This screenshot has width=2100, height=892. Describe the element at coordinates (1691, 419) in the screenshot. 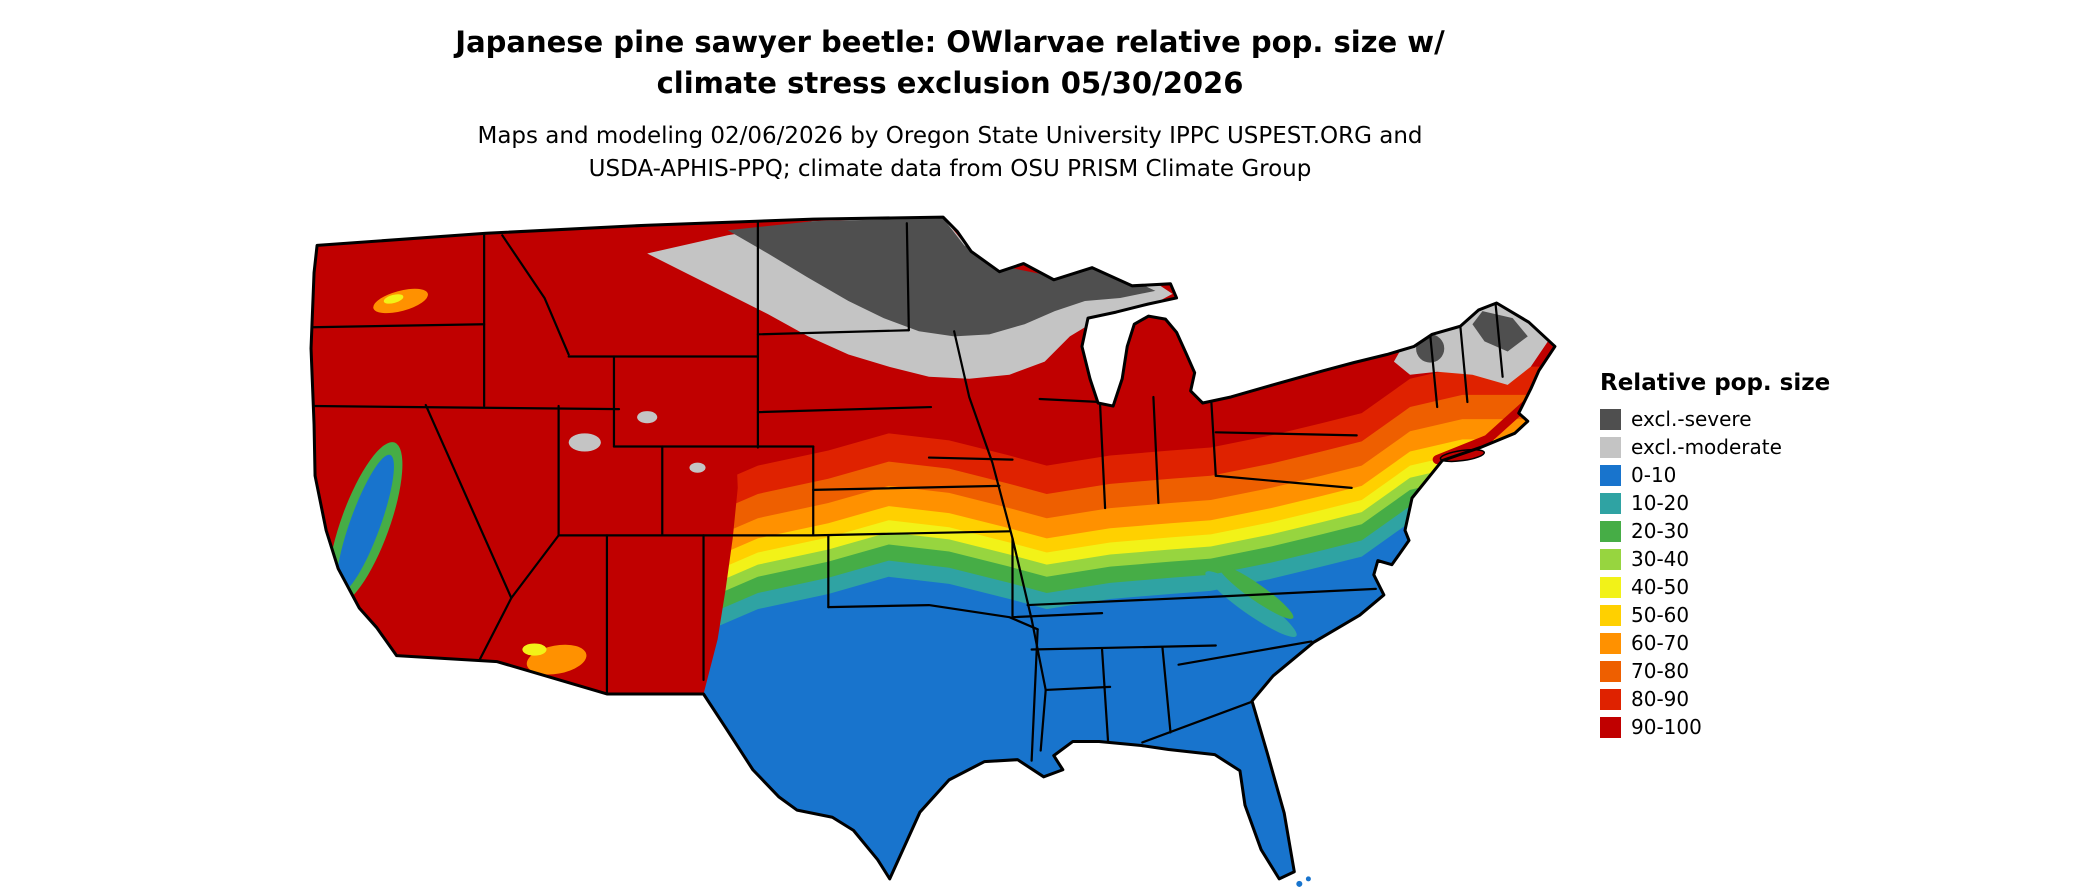

I see `legend-label: excl.-severe` at that location.